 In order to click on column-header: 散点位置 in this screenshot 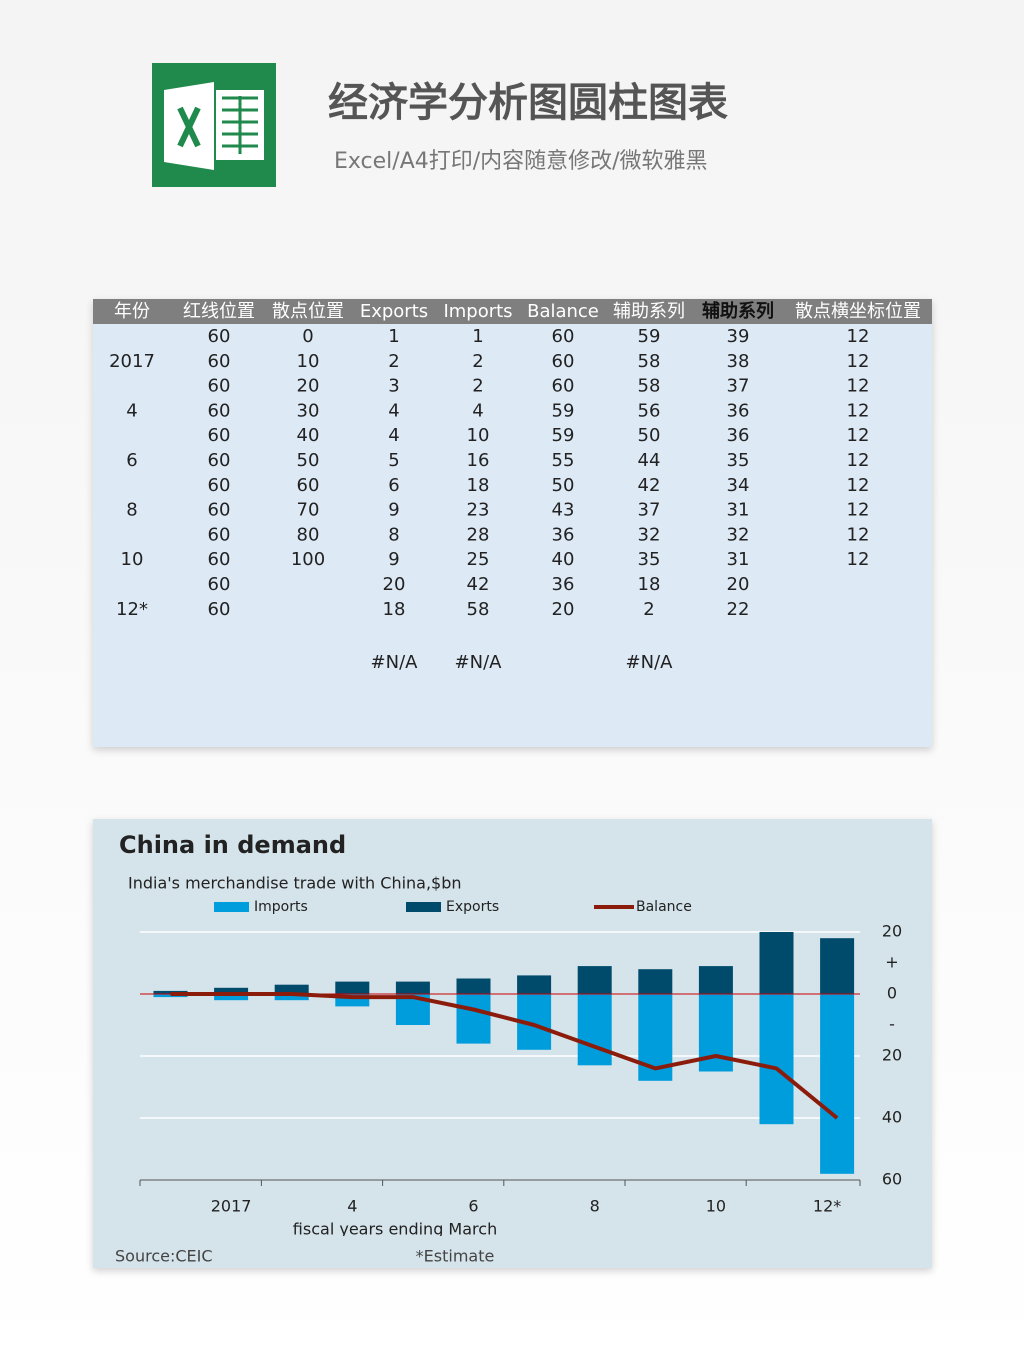, I will do `click(308, 311)`.